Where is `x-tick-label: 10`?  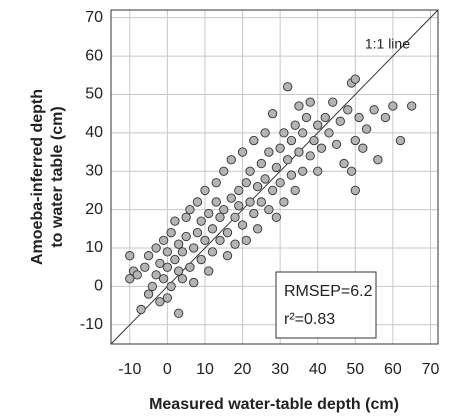
x-tick-label: 10 is located at coordinates (205, 369).